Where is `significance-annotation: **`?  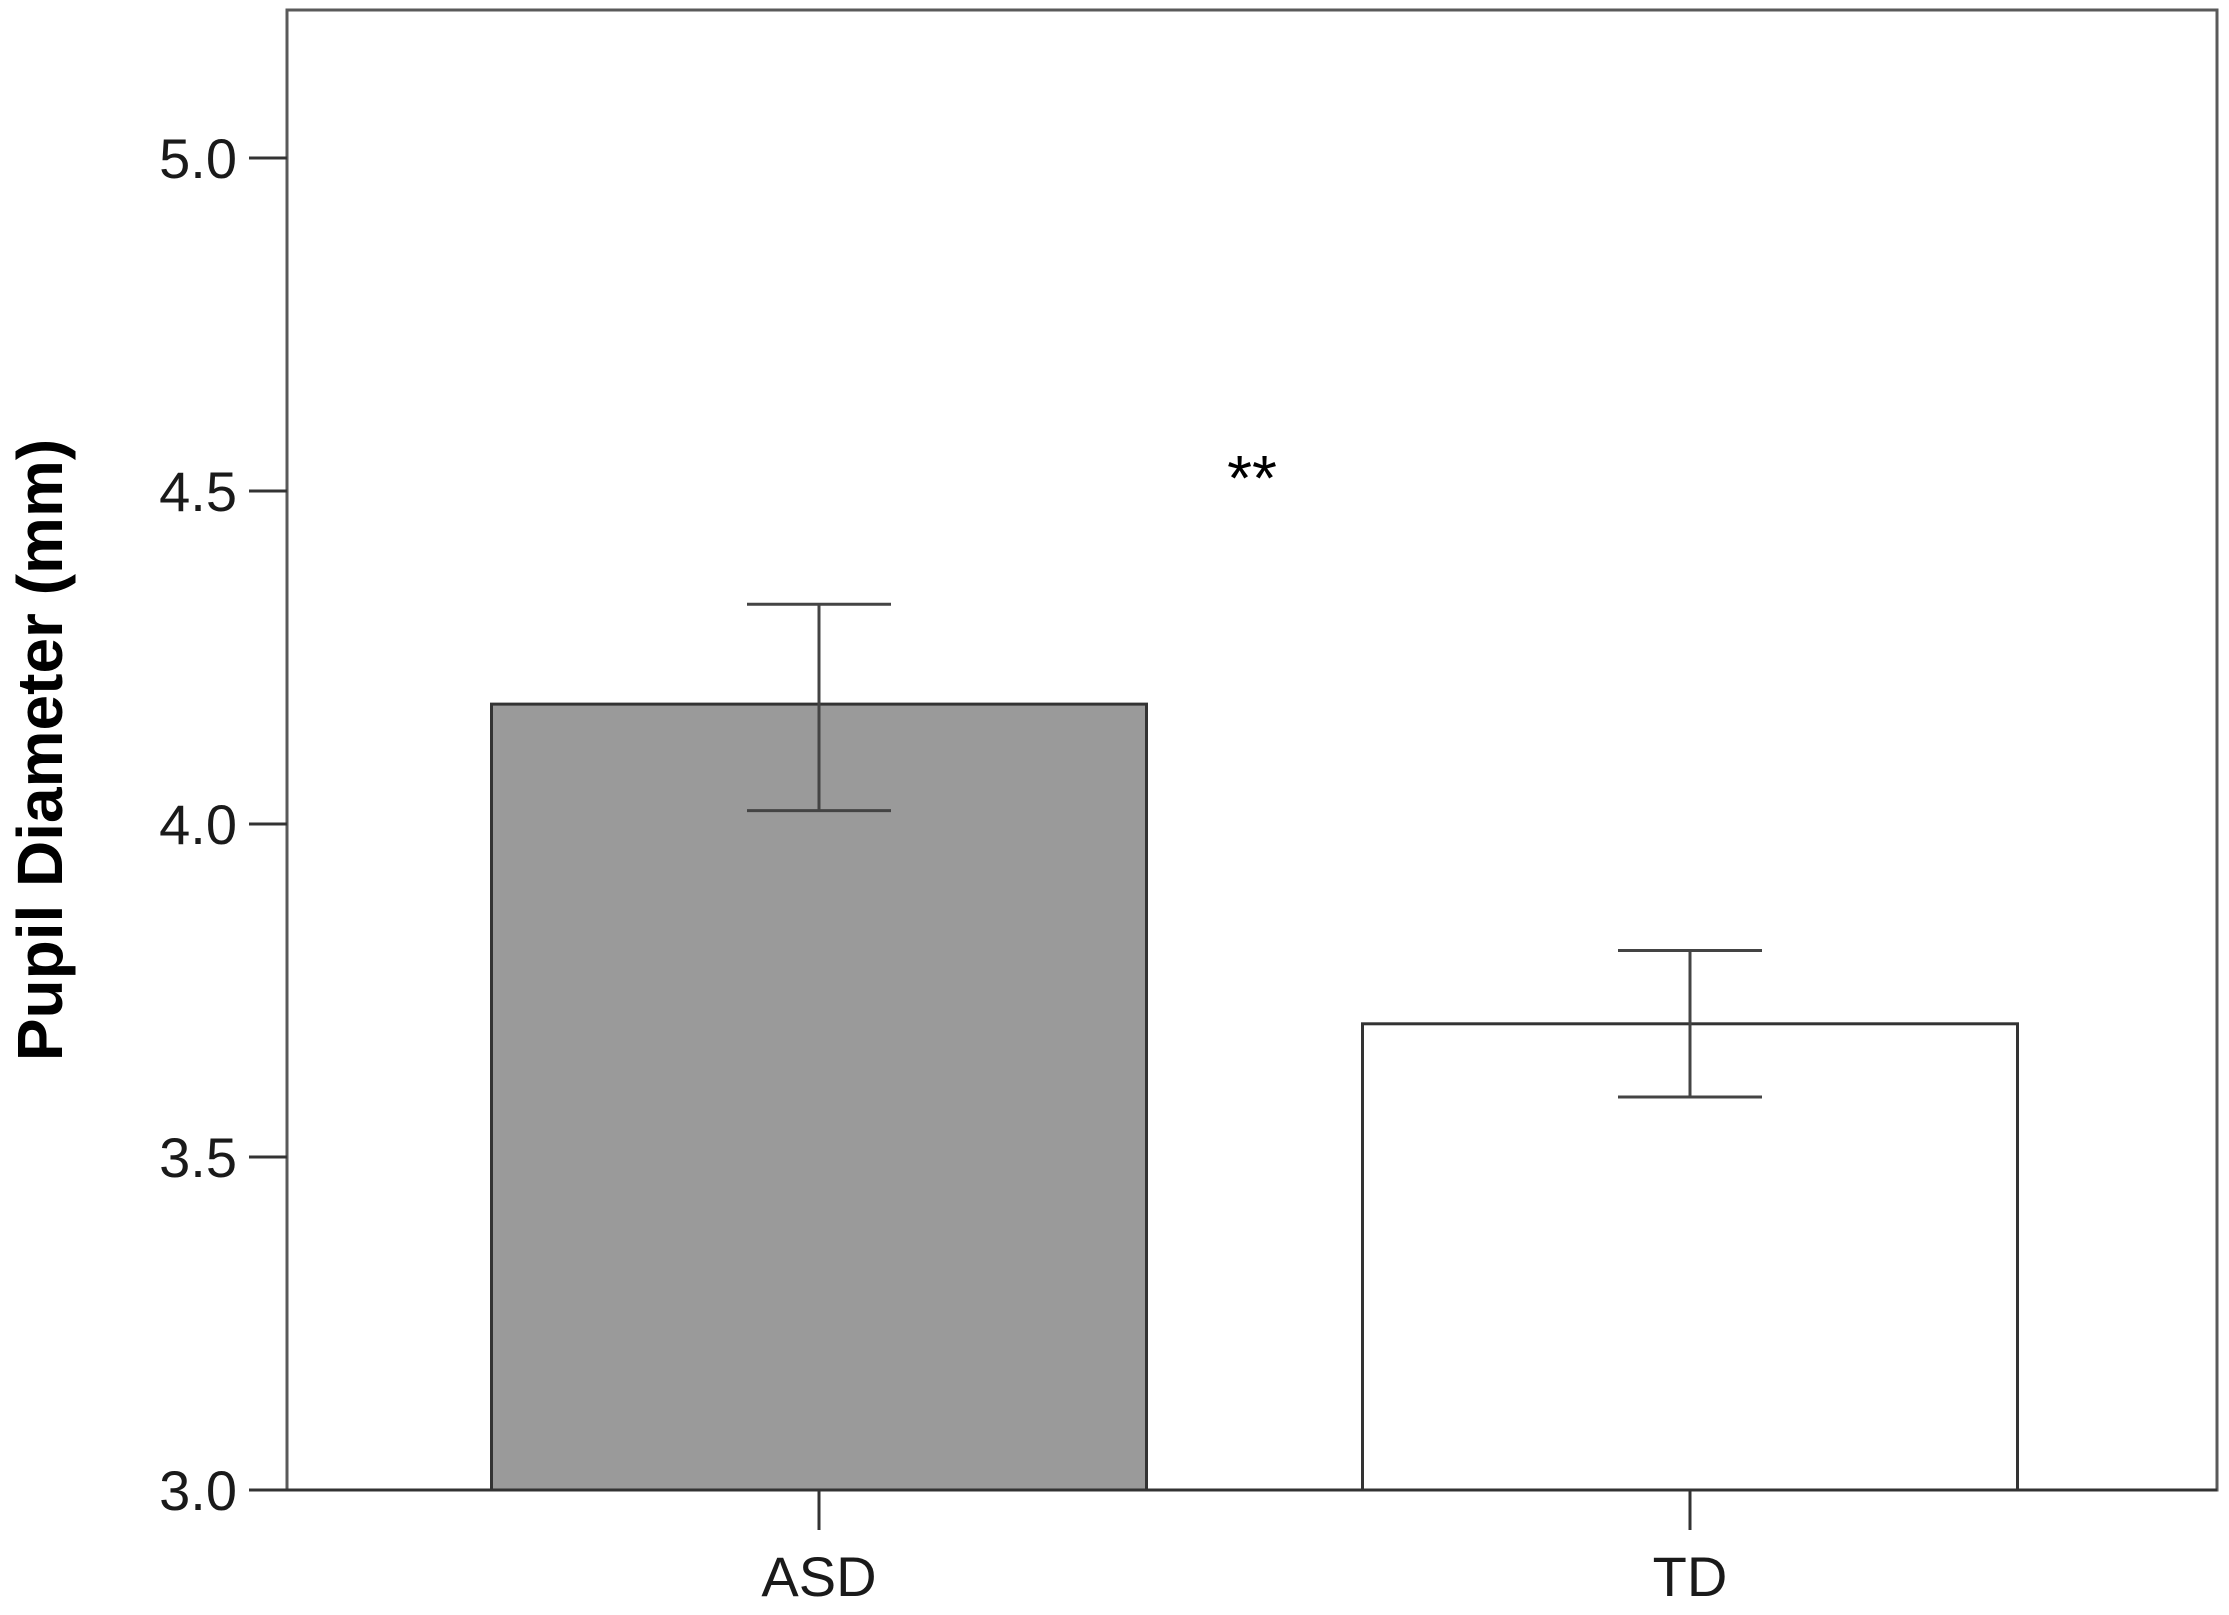 significance-annotation: ** is located at coordinates (1252, 478).